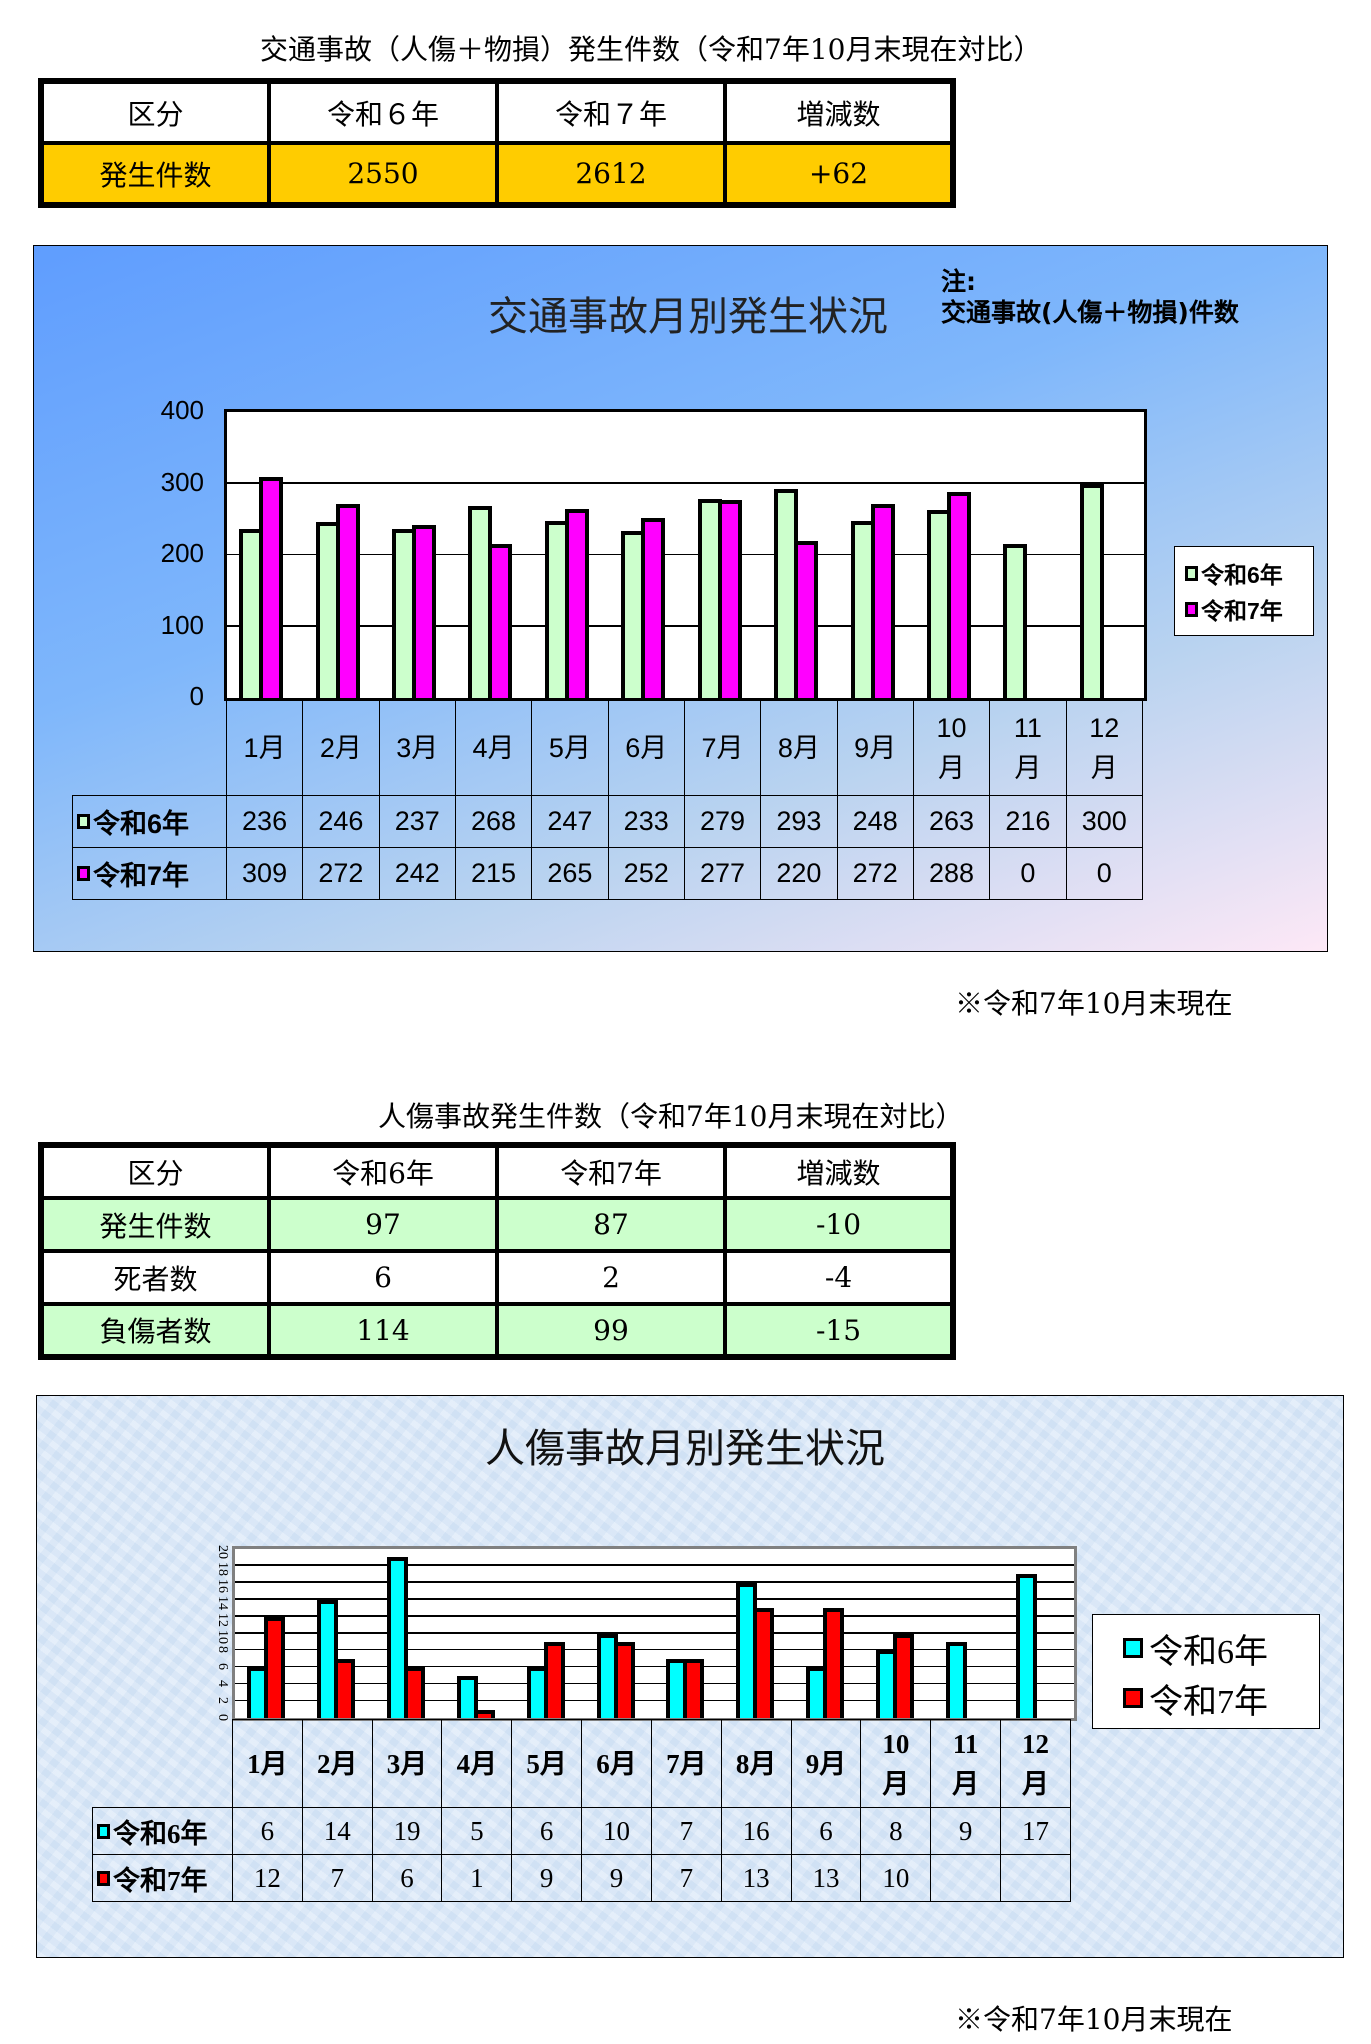 This screenshot has width=1371, height=2044. Describe the element at coordinates (162, 1831) in the screenshot. I see `series-label: 令和6年` at that location.